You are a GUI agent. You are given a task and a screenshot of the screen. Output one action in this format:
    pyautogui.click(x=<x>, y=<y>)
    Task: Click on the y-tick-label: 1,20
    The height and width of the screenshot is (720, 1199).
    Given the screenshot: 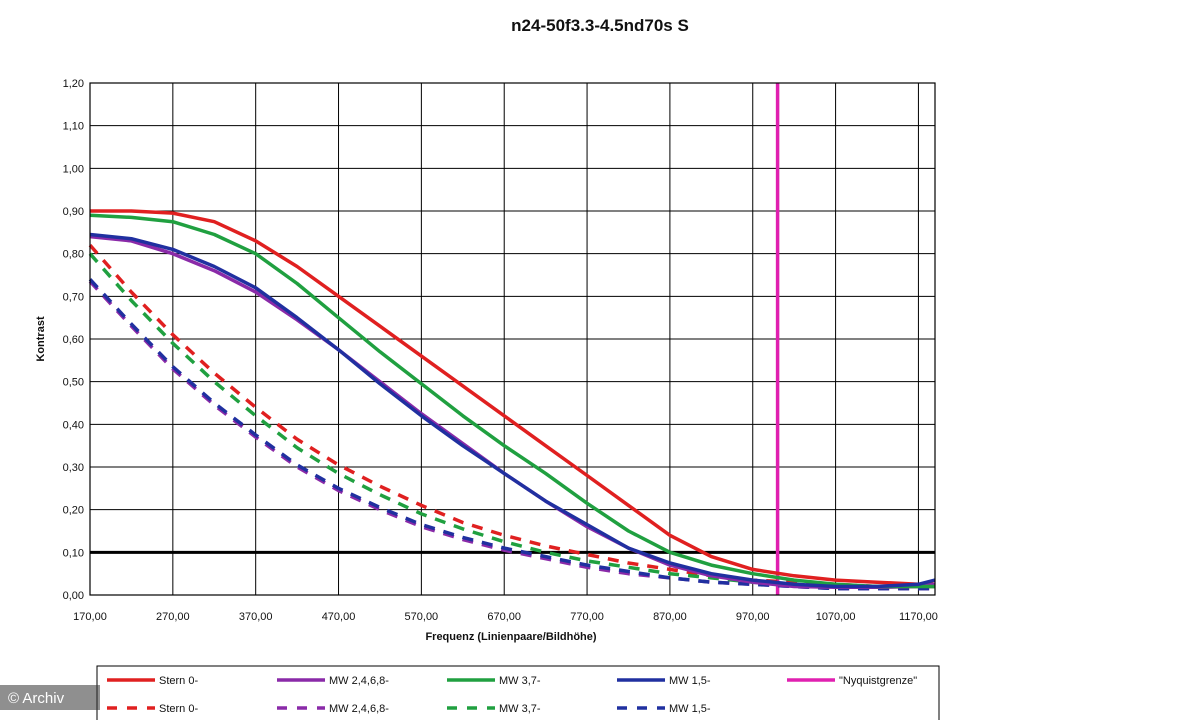 What is the action you would take?
    pyautogui.click(x=73, y=84)
    